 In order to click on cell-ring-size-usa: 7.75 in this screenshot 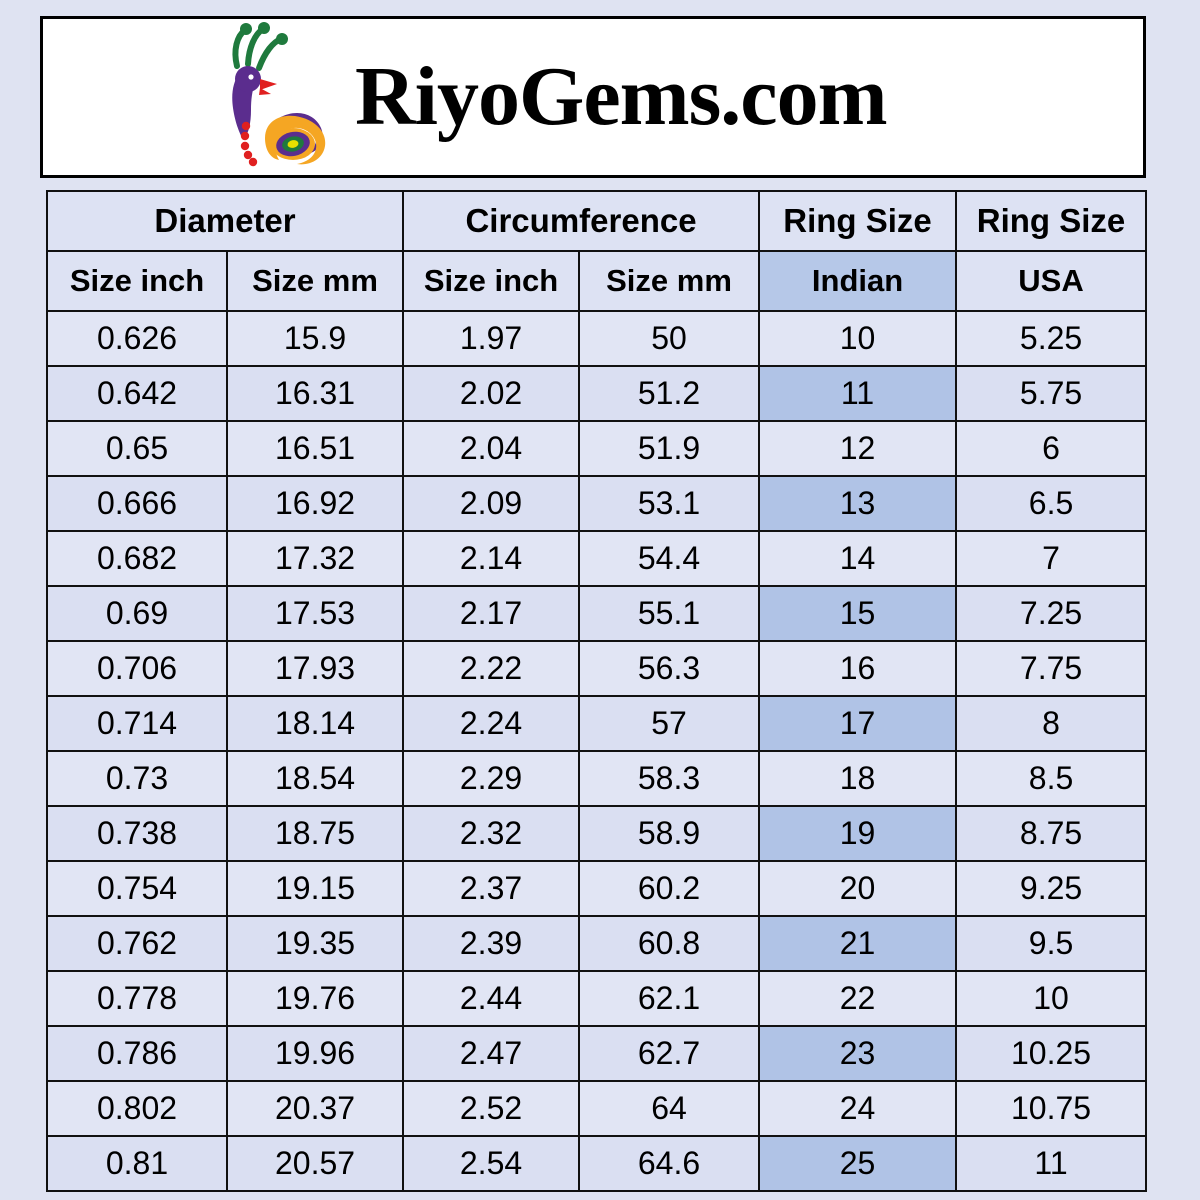, I will do `click(1051, 668)`.